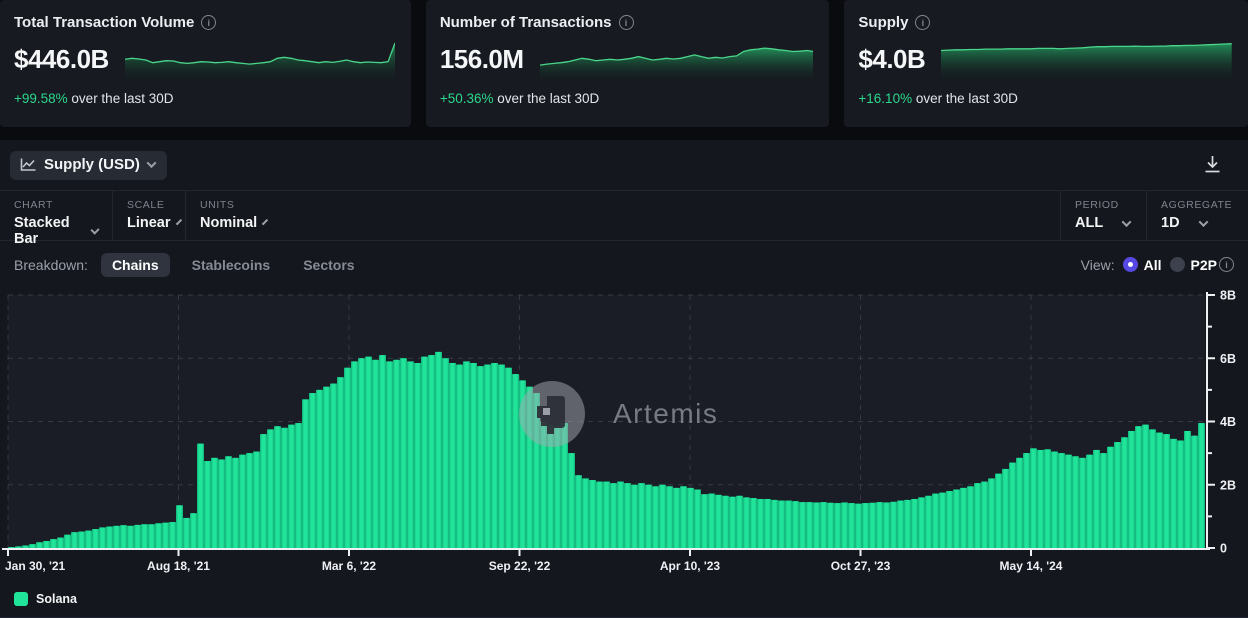 The width and height of the screenshot is (1248, 618). What do you see at coordinates (149, 223) in the screenshot?
I see `control-value: Linear` at bounding box center [149, 223].